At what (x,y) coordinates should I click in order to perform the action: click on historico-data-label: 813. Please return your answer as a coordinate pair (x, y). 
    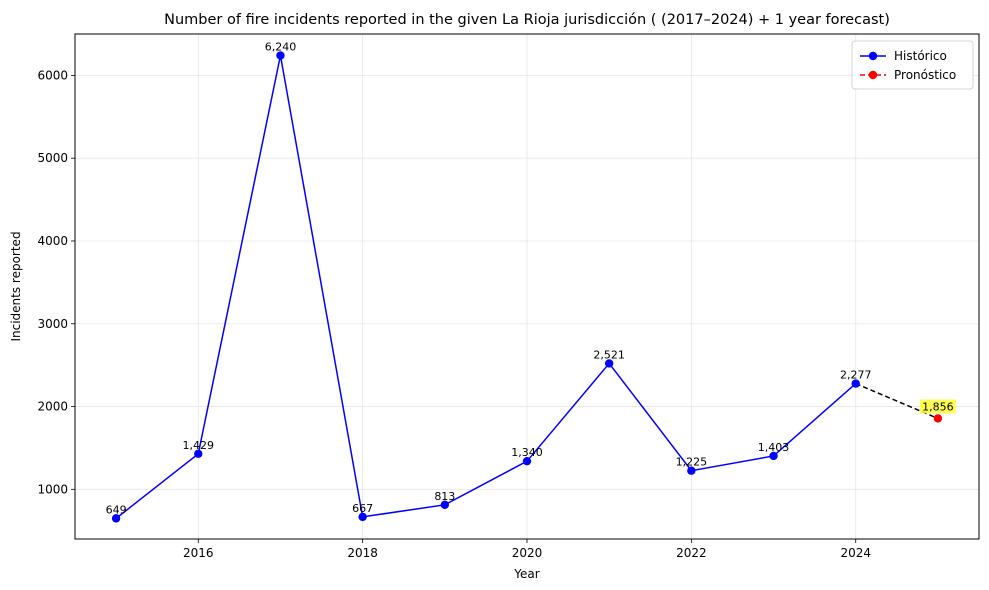
    Looking at the image, I should click on (444, 496).